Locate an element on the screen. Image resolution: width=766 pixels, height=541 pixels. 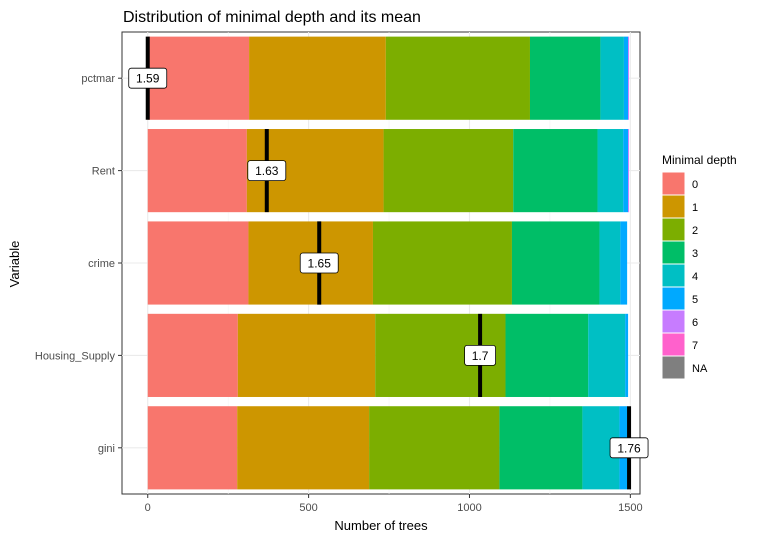
legend-label: 4 is located at coordinates (695, 277).